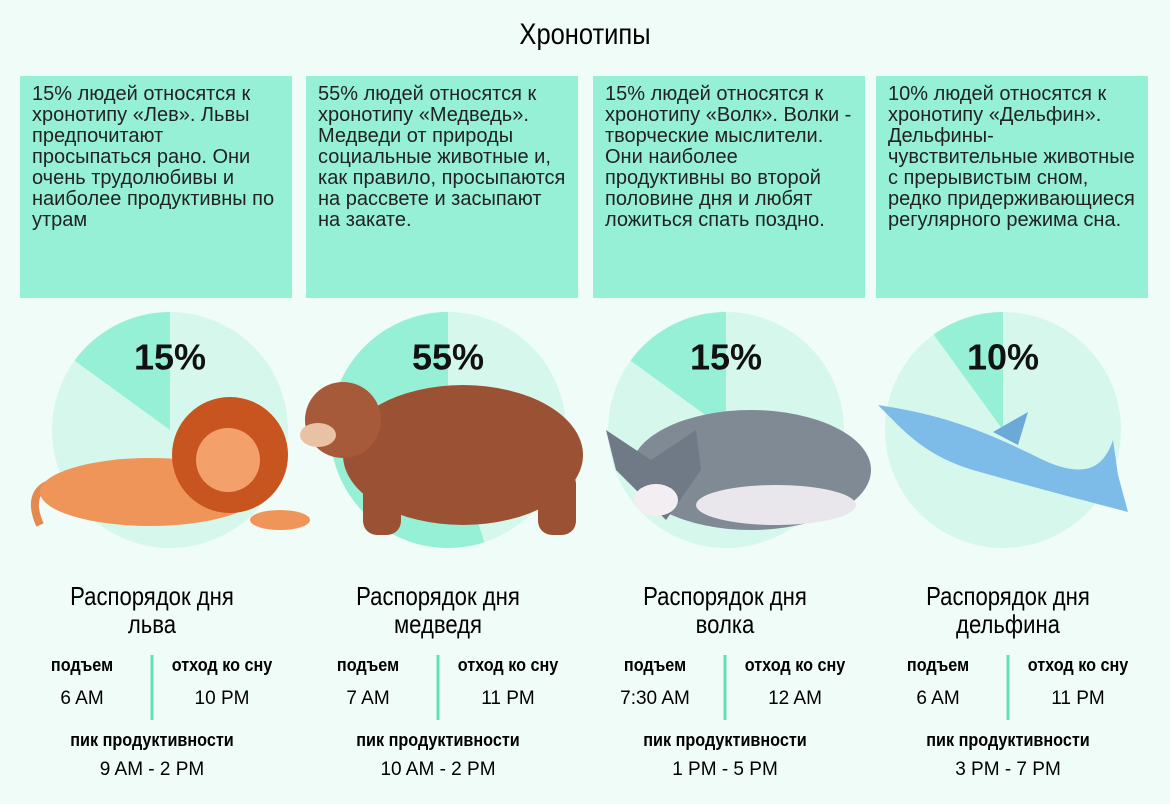 This screenshot has height=804, width=1170. Describe the element at coordinates (655, 698) in the screenshot. I see `wake-time: 7:30 AM` at that location.